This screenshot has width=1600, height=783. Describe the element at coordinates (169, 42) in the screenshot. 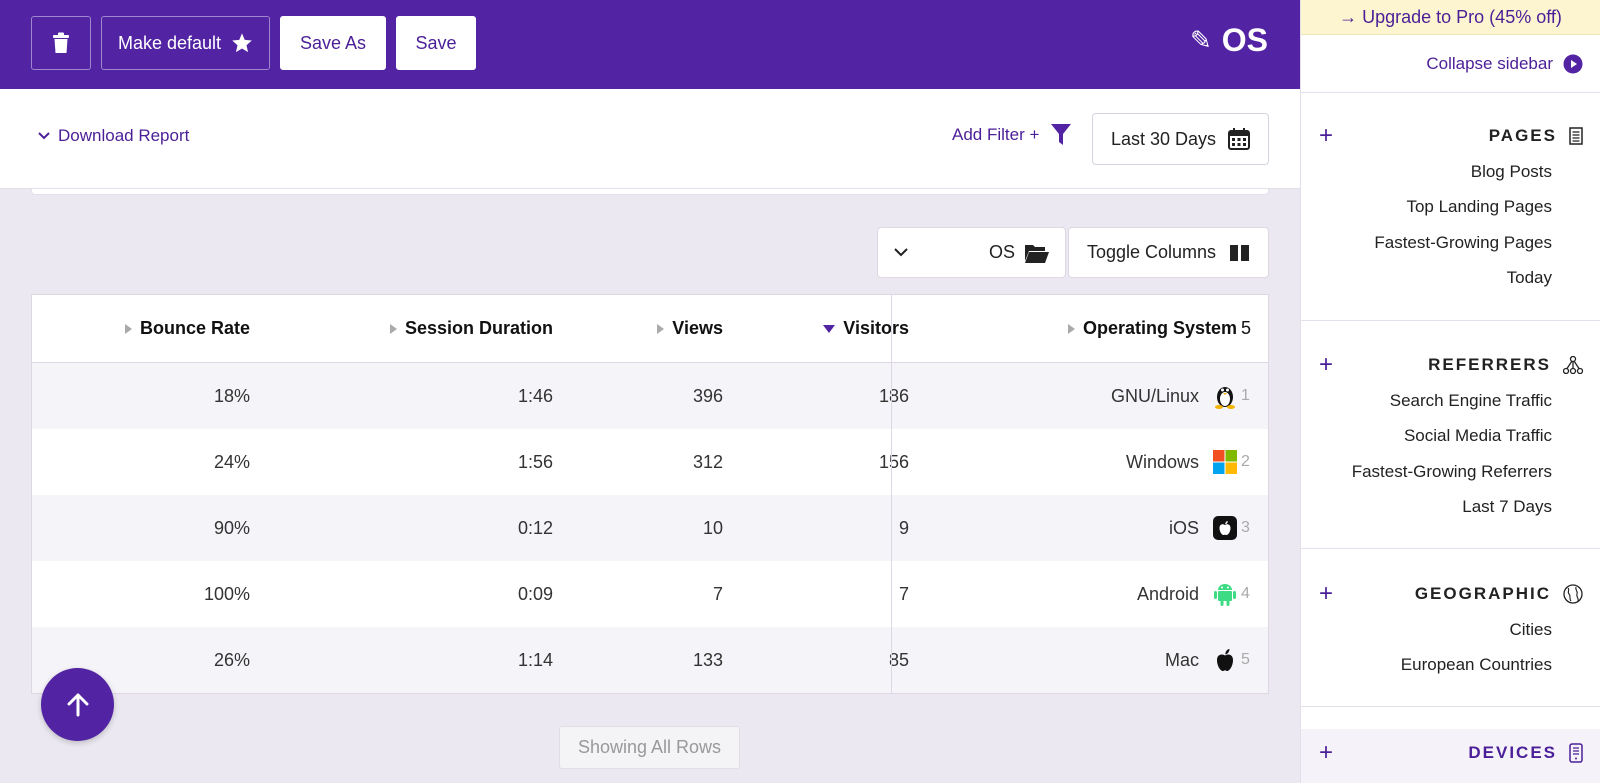

I see `make-default-label: Make default` at that location.